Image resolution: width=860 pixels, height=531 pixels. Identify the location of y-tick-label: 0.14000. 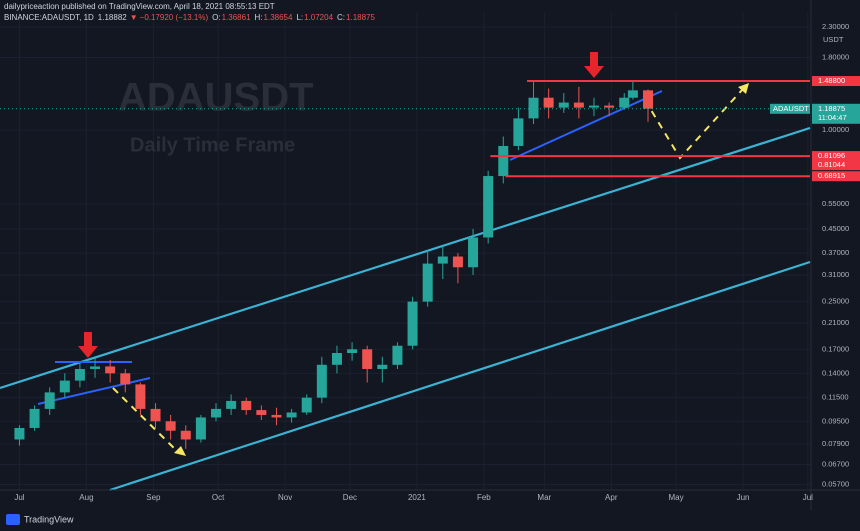
(835, 372).